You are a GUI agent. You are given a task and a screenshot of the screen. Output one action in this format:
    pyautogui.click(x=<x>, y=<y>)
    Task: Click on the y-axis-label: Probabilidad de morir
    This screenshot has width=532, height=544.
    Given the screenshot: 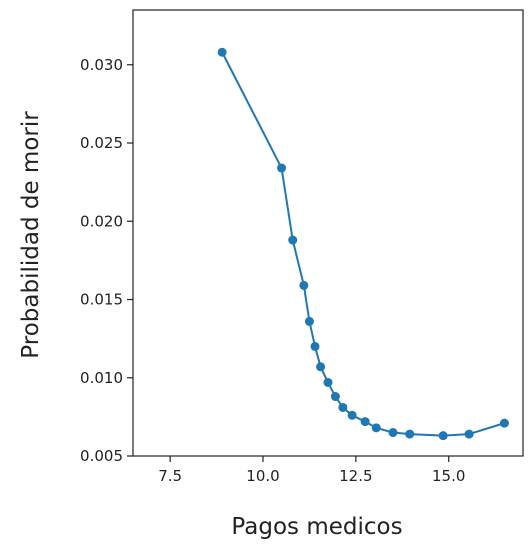 What is the action you would take?
    pyautogui.click(x=31, y=235)
    